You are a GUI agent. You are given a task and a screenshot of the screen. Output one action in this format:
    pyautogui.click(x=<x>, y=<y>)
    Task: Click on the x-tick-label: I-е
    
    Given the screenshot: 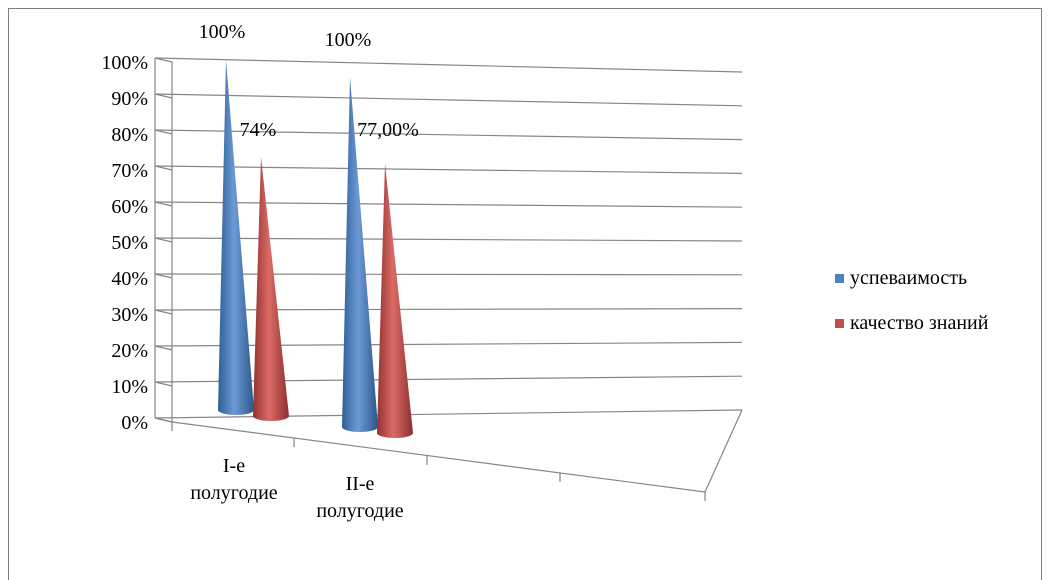 What is the action you would take?
    pyautogui.click(x=234, y=466)
    